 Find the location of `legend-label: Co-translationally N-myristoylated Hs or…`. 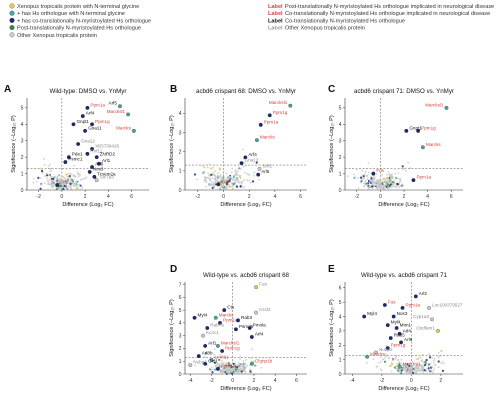

legend-label: Co-translationally N-myristoylated Hs or… is located at coordinates (387, 14).